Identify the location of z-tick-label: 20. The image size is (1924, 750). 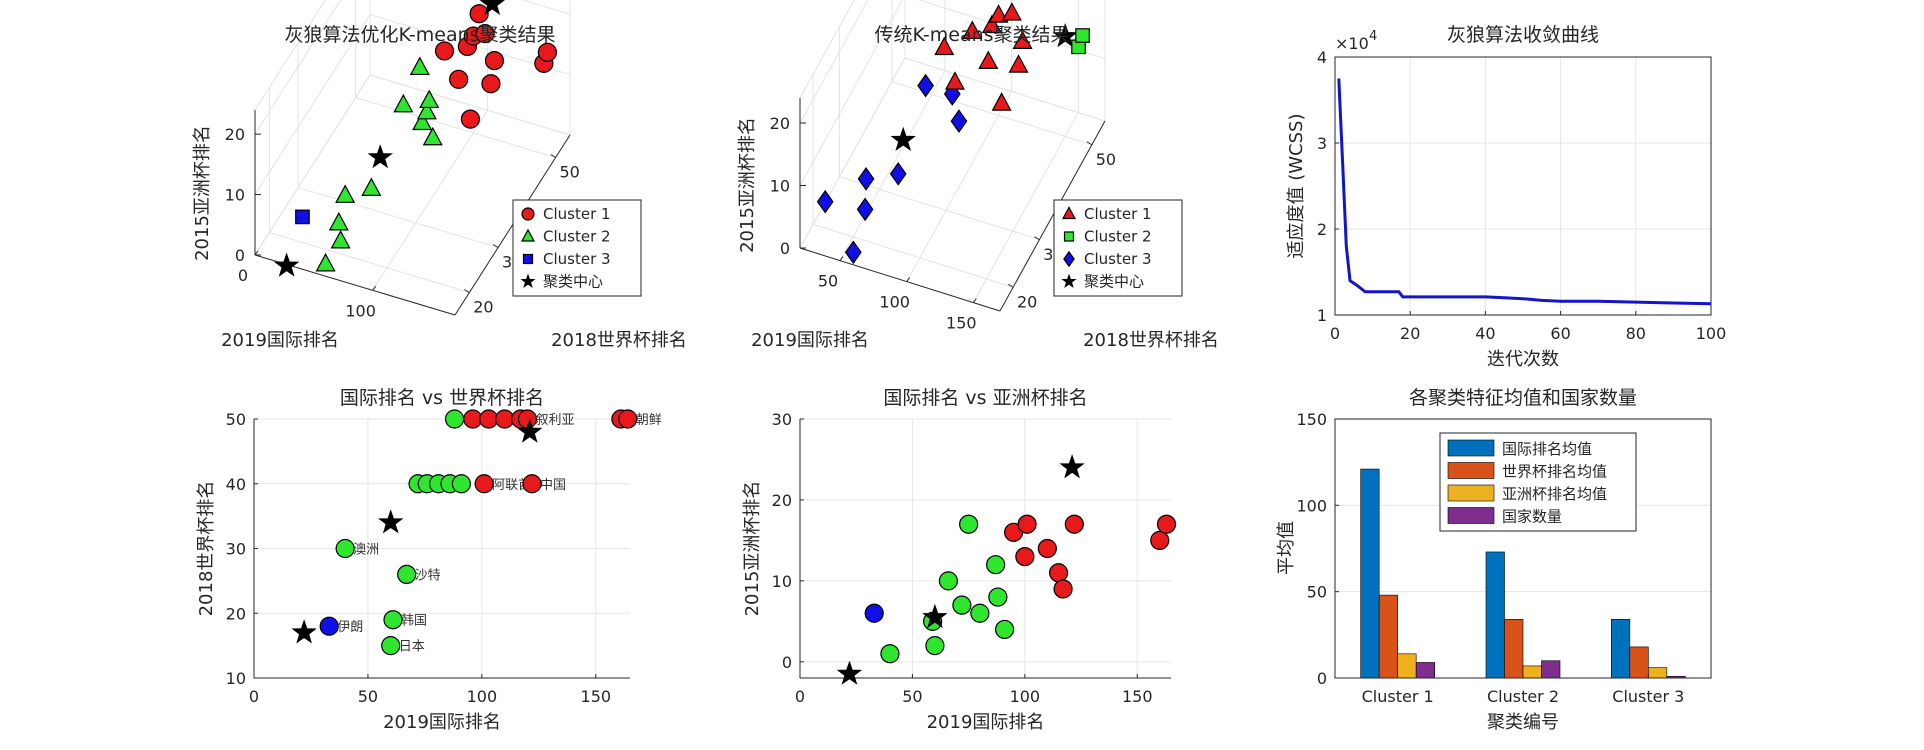
(780, 123).